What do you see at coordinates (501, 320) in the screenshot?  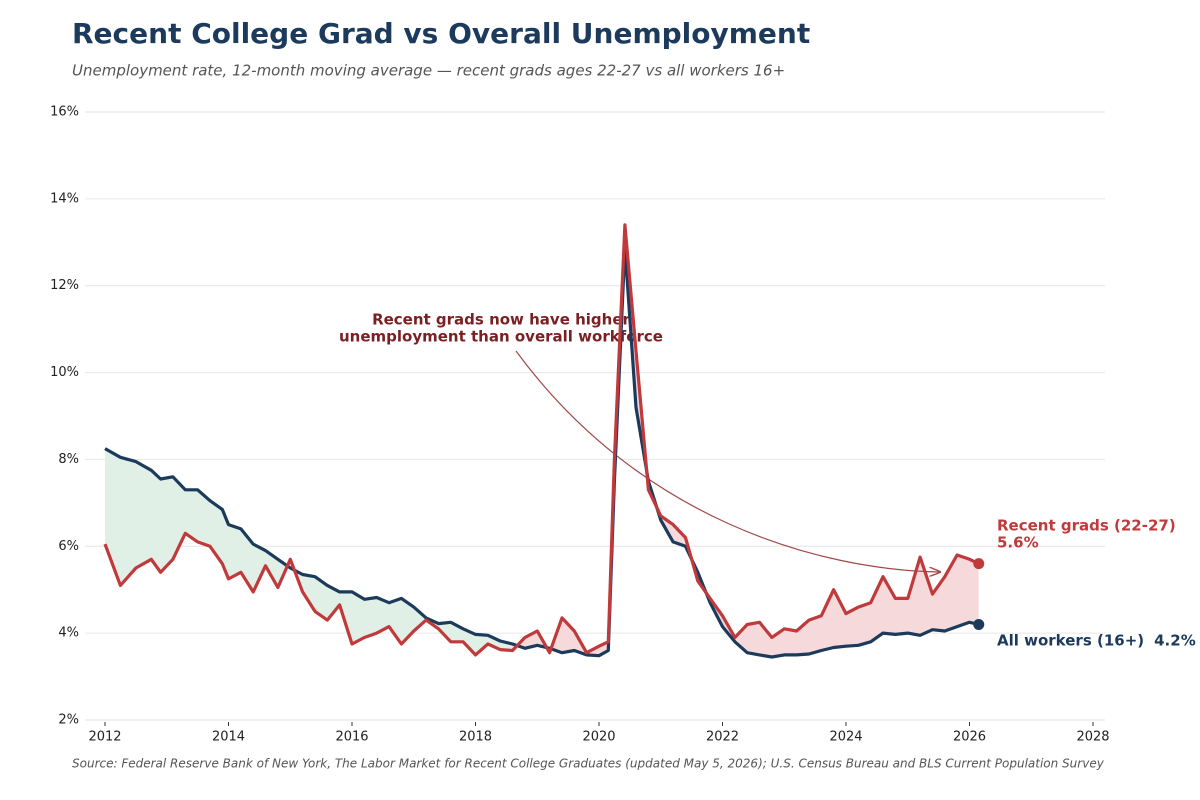 I see `annotation: Recent grads now have higher` at bounding box center [501, 320].